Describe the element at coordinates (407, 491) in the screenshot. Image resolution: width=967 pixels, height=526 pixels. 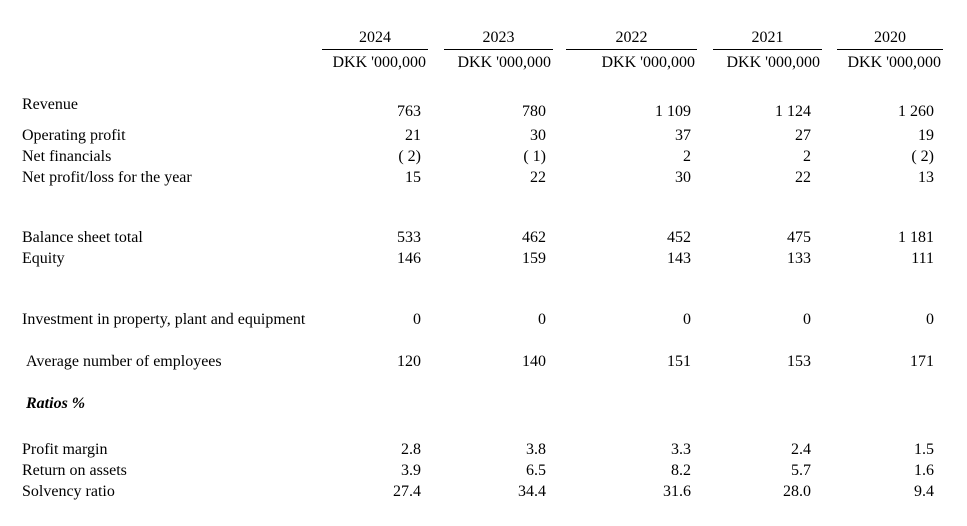
I see `cell-value: 27.4` at that location.